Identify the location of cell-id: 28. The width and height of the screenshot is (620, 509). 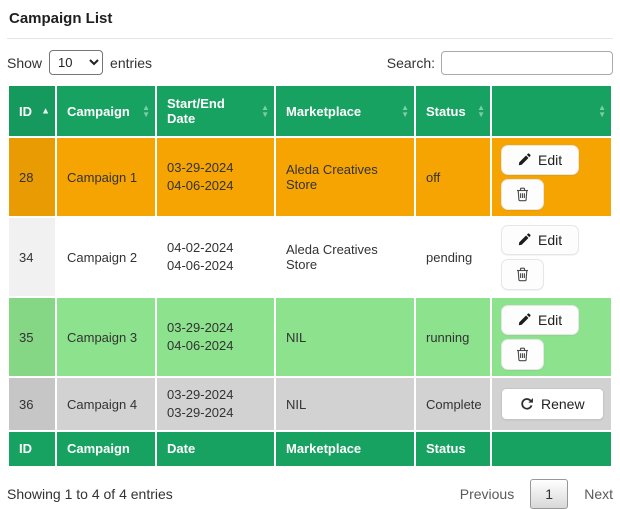
(32, 177).